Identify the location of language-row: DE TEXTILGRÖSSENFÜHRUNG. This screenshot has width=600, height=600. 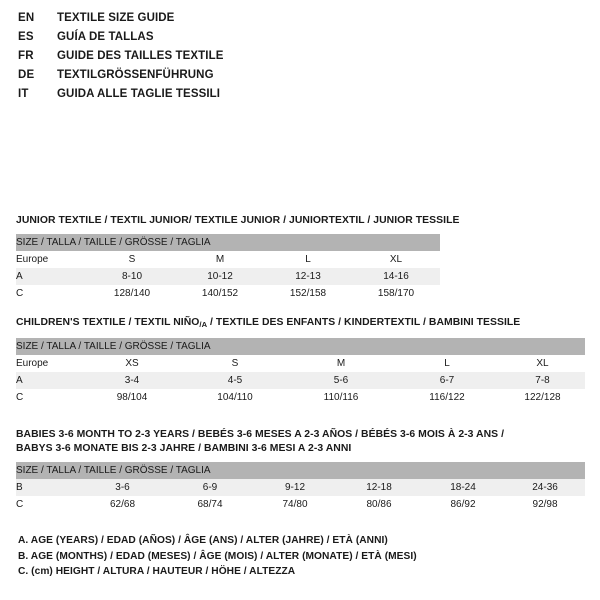
(228, 78).